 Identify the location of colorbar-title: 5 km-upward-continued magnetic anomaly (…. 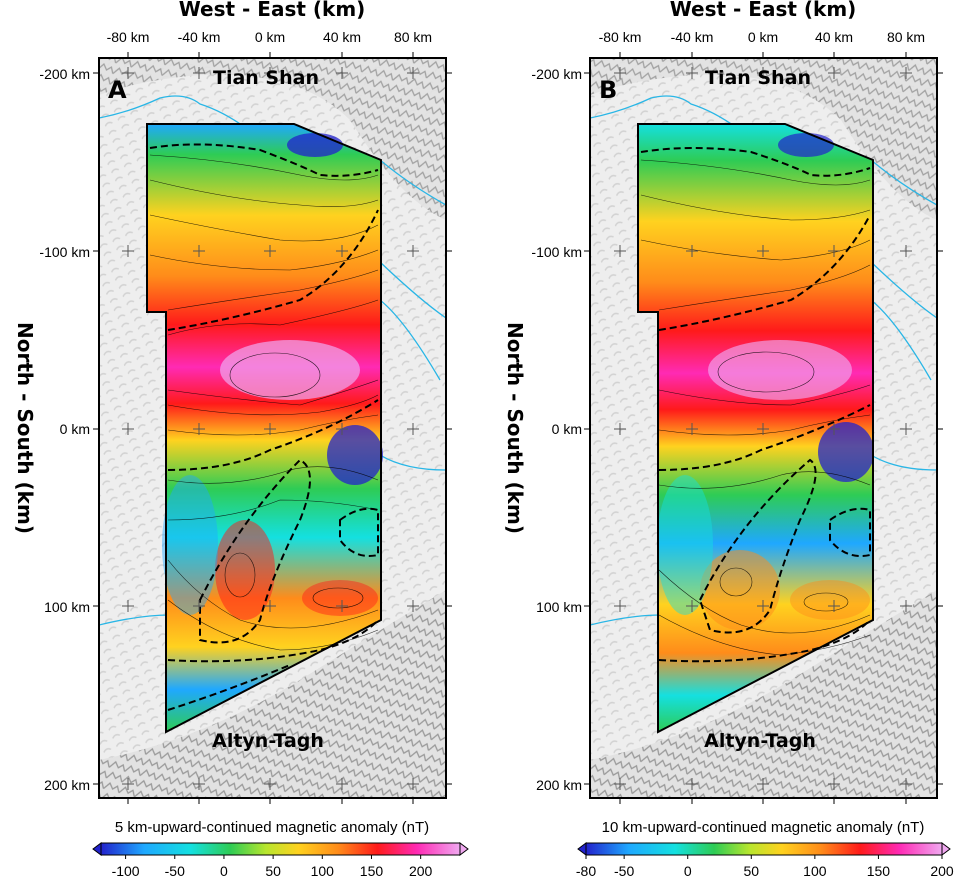
(272, 827).